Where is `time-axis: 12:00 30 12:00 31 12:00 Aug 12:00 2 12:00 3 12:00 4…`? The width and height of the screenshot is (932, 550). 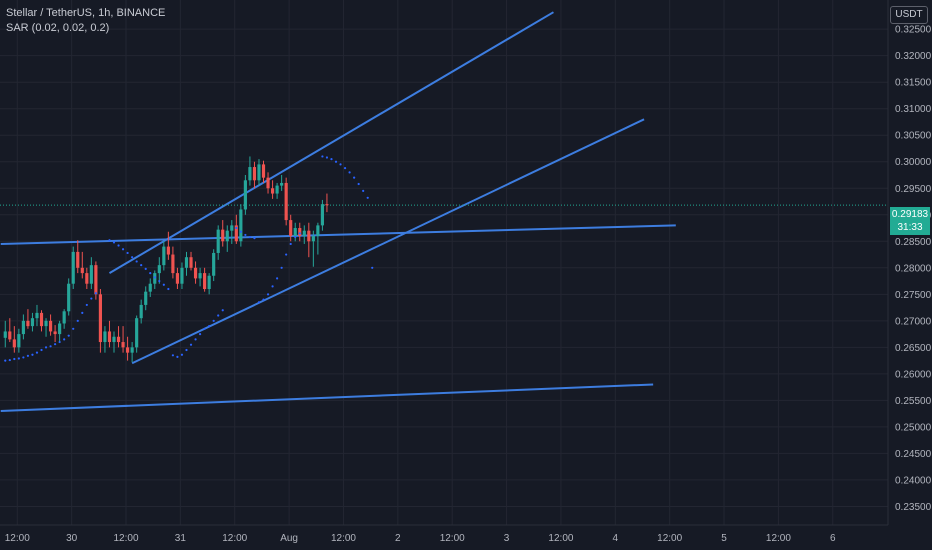 time-axis: 12:00 30 12:00 31 12:00 Aug 12:00 2 12:00 3 12:00 4… is located at coordinates (420, 538).